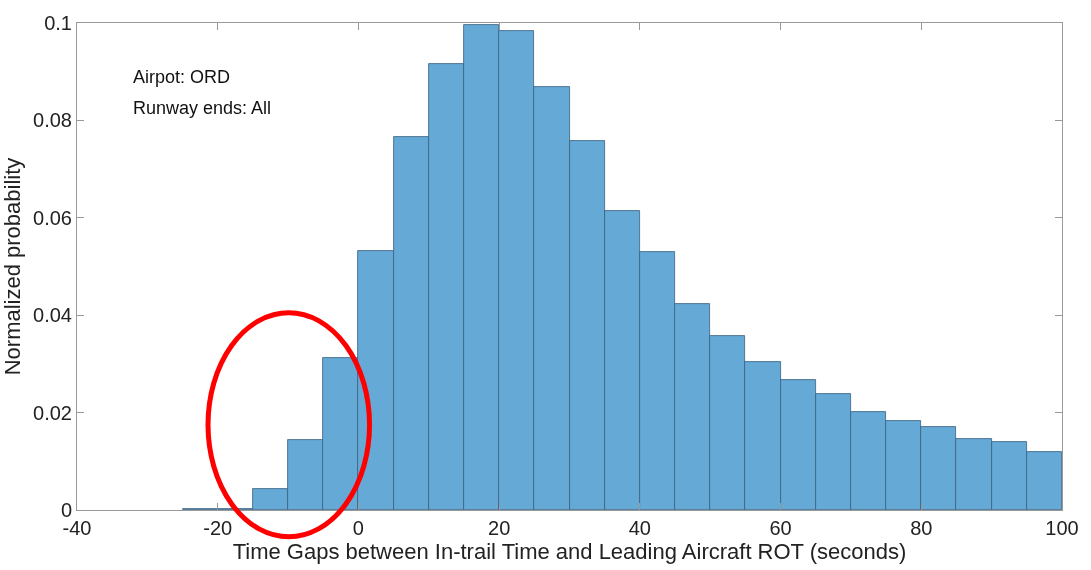  Describe the element at coordinates (52, 120) in the screenshot. I see `y-tick-label: 0.08` at that location.